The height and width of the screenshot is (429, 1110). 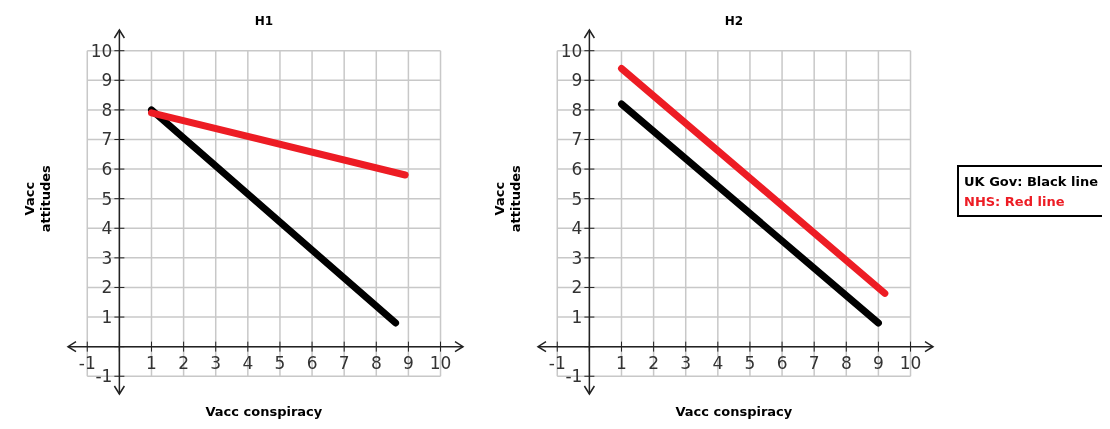 I want to click on text: NHS: Red line, so click(x=1014, y=201).